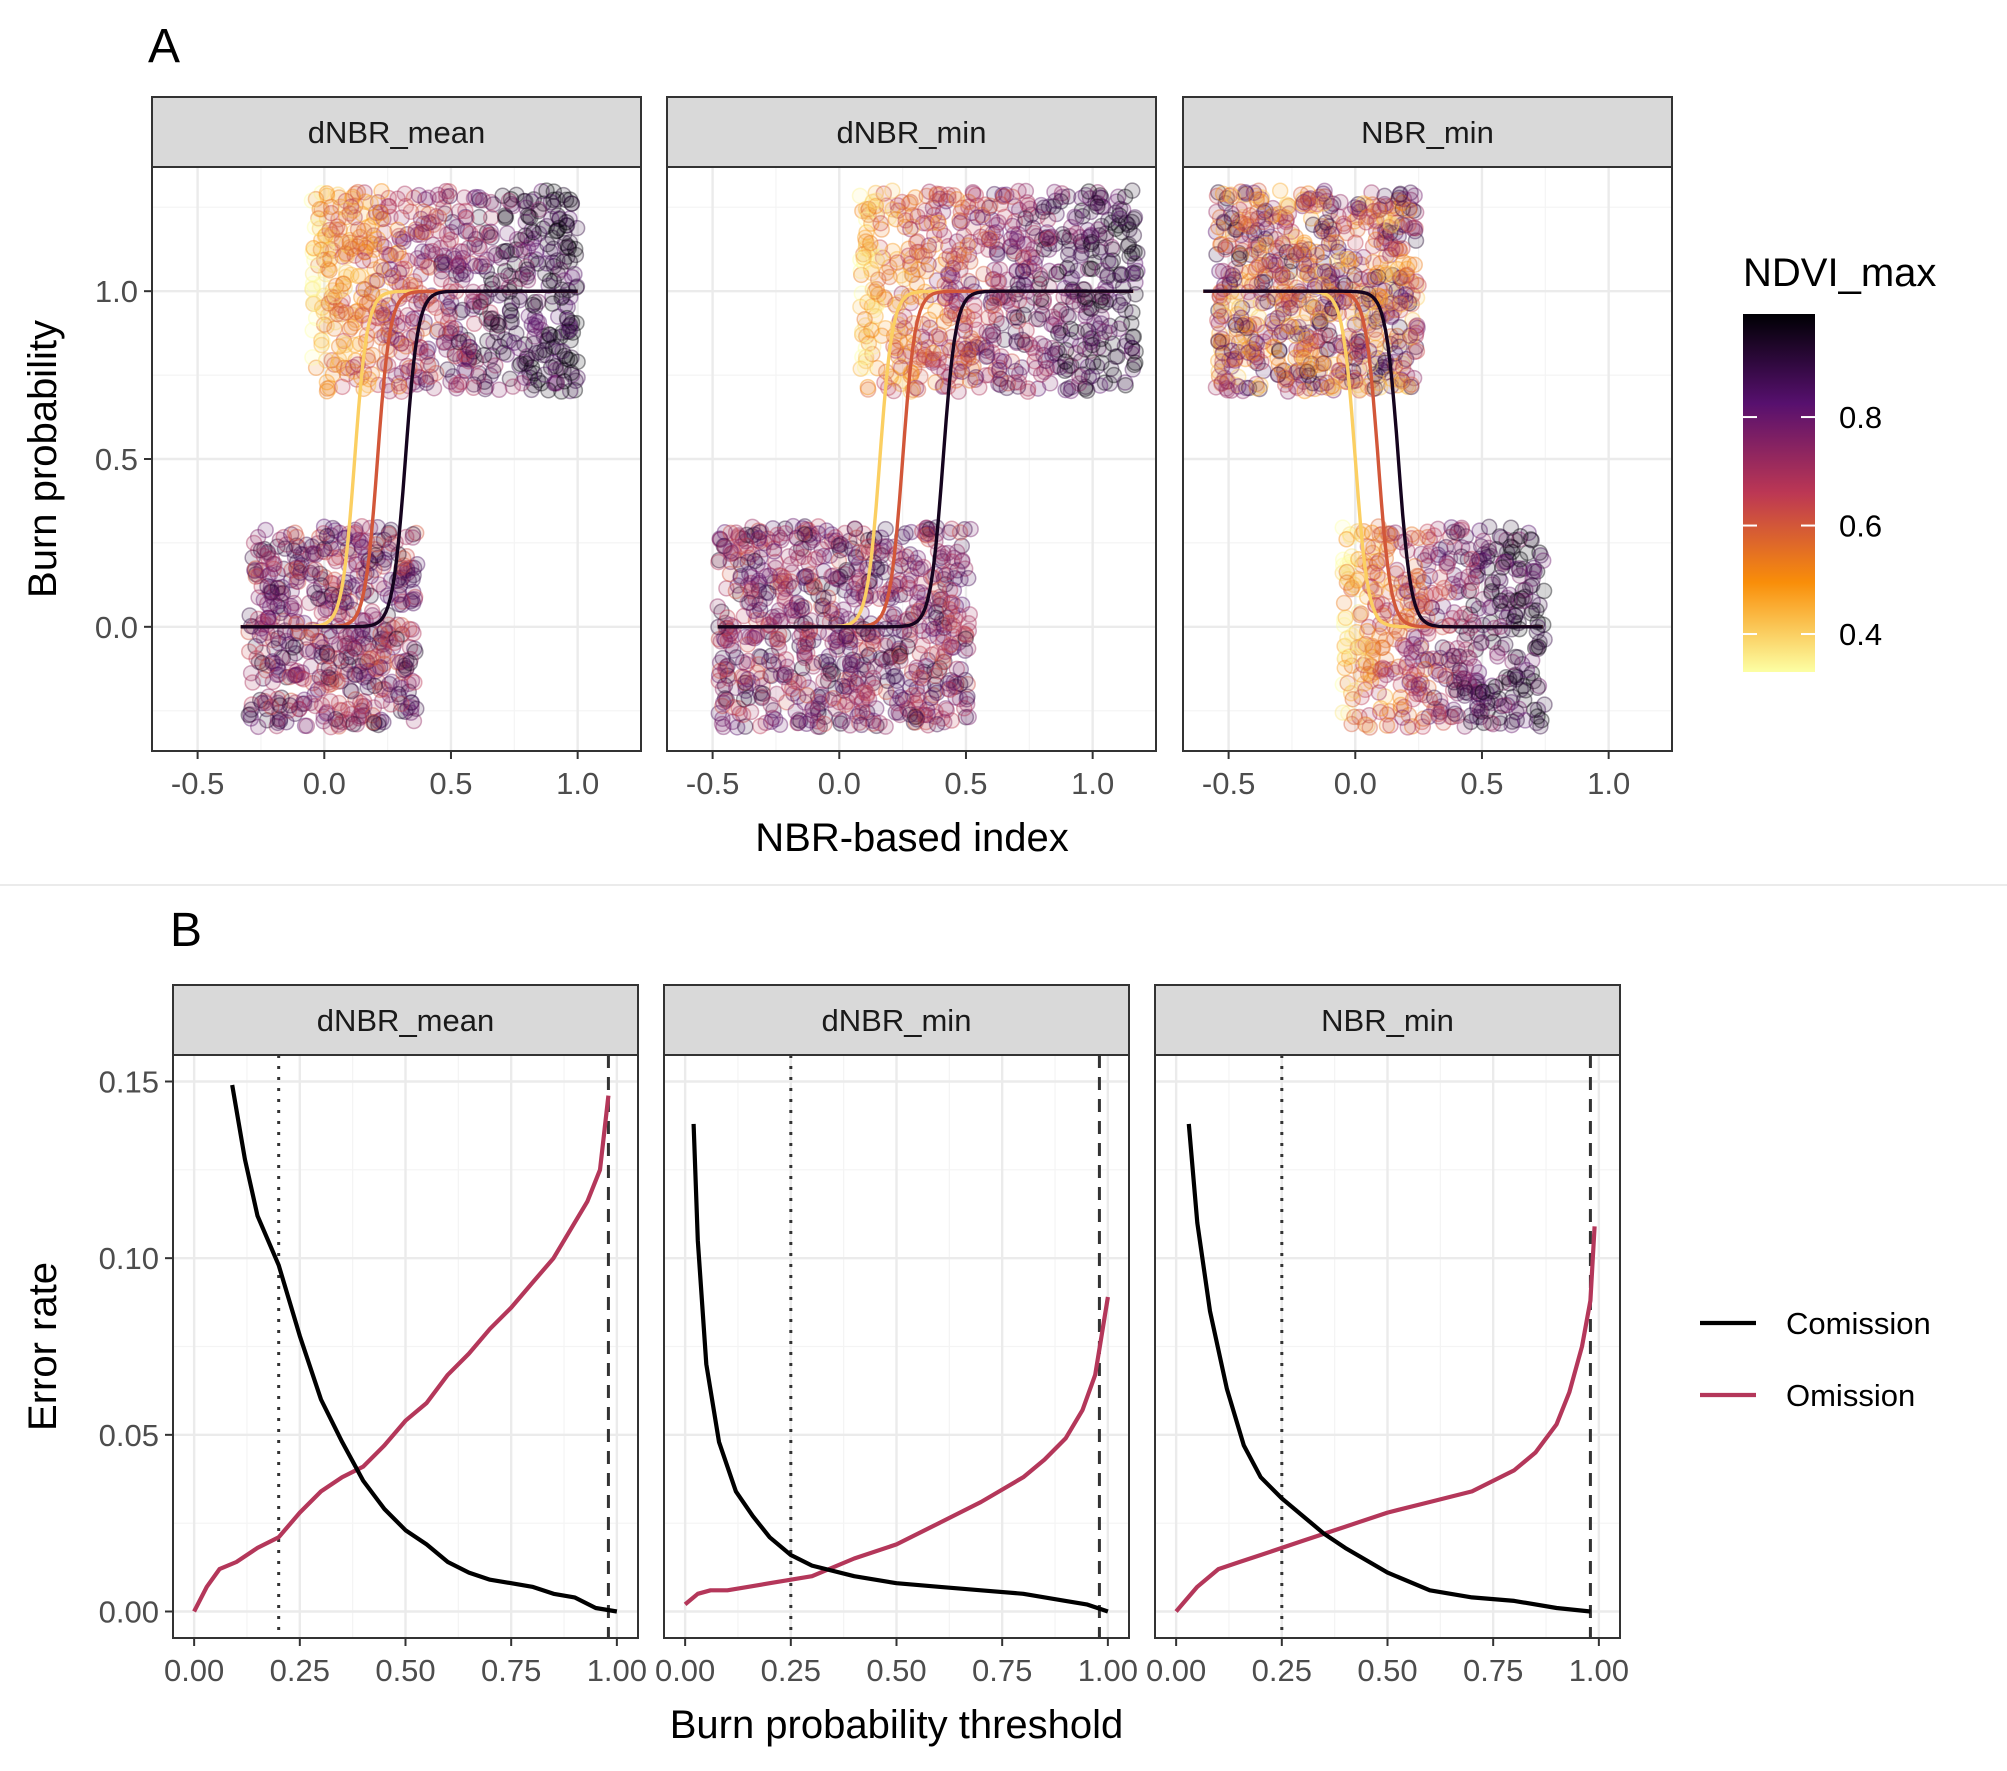  I want to click on x-tick-label: 0.0, so click(839, 783).